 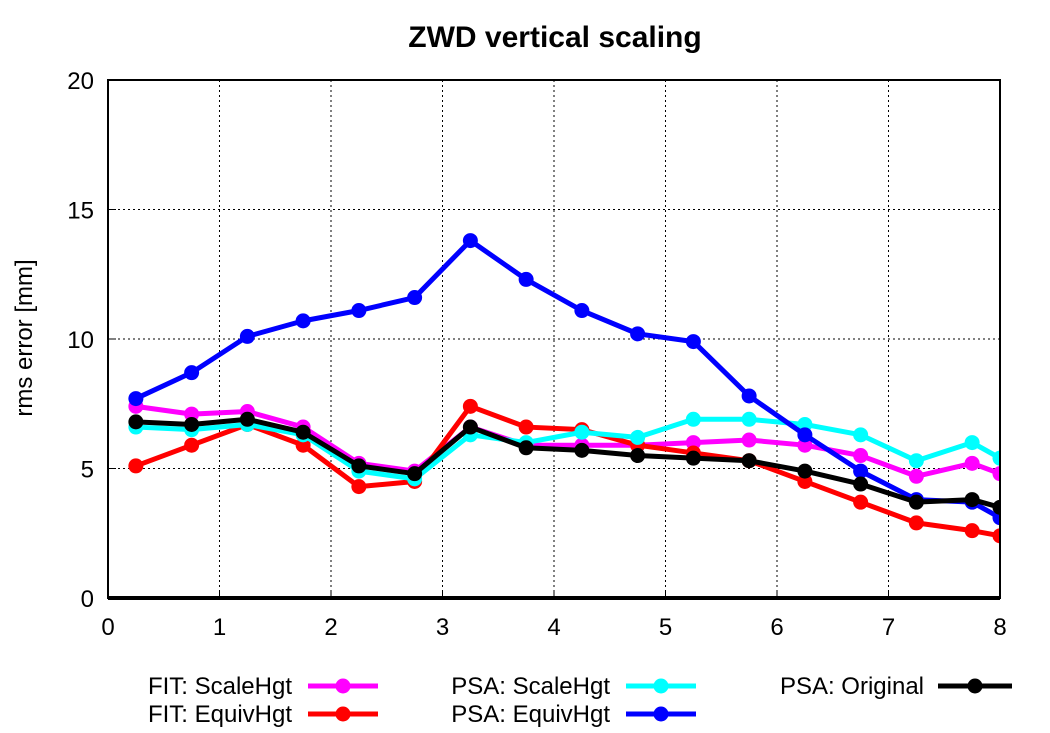 I want to click on chart-title: ZWD vertical scaling, so click(x=554, y=37).